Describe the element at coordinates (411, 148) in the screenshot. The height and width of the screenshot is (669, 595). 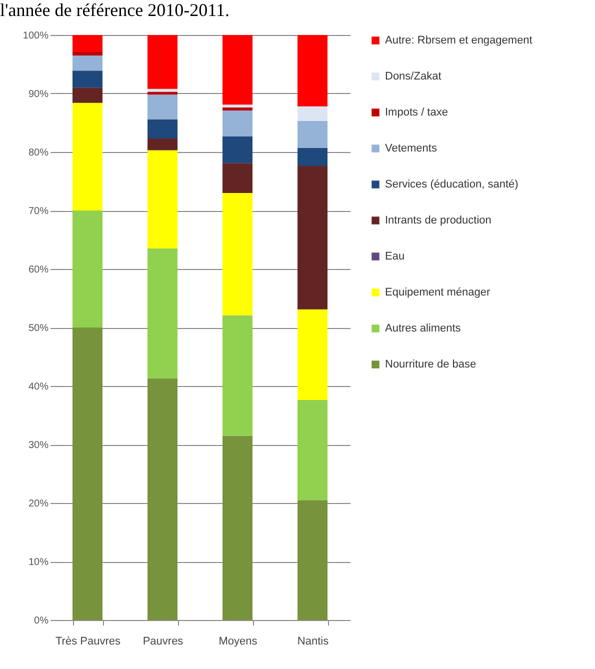
I see `legend-label: Vetements` at that location.